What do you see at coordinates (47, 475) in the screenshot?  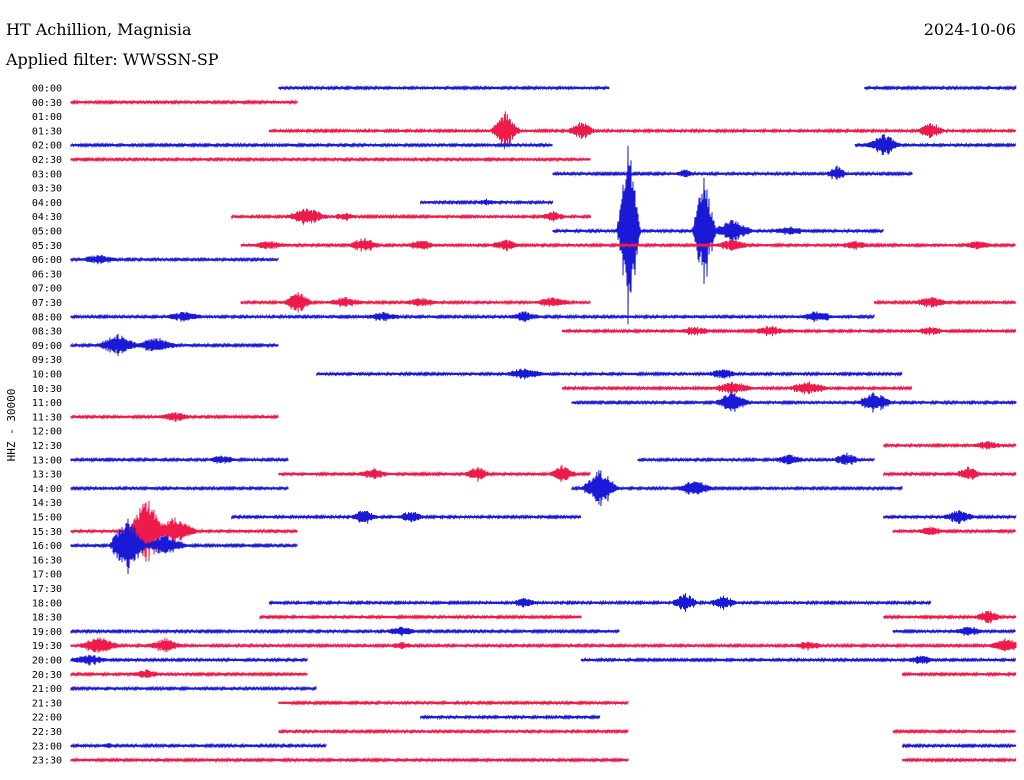 I see `row-time-label: 13:30` at bounding box center [47, 475].